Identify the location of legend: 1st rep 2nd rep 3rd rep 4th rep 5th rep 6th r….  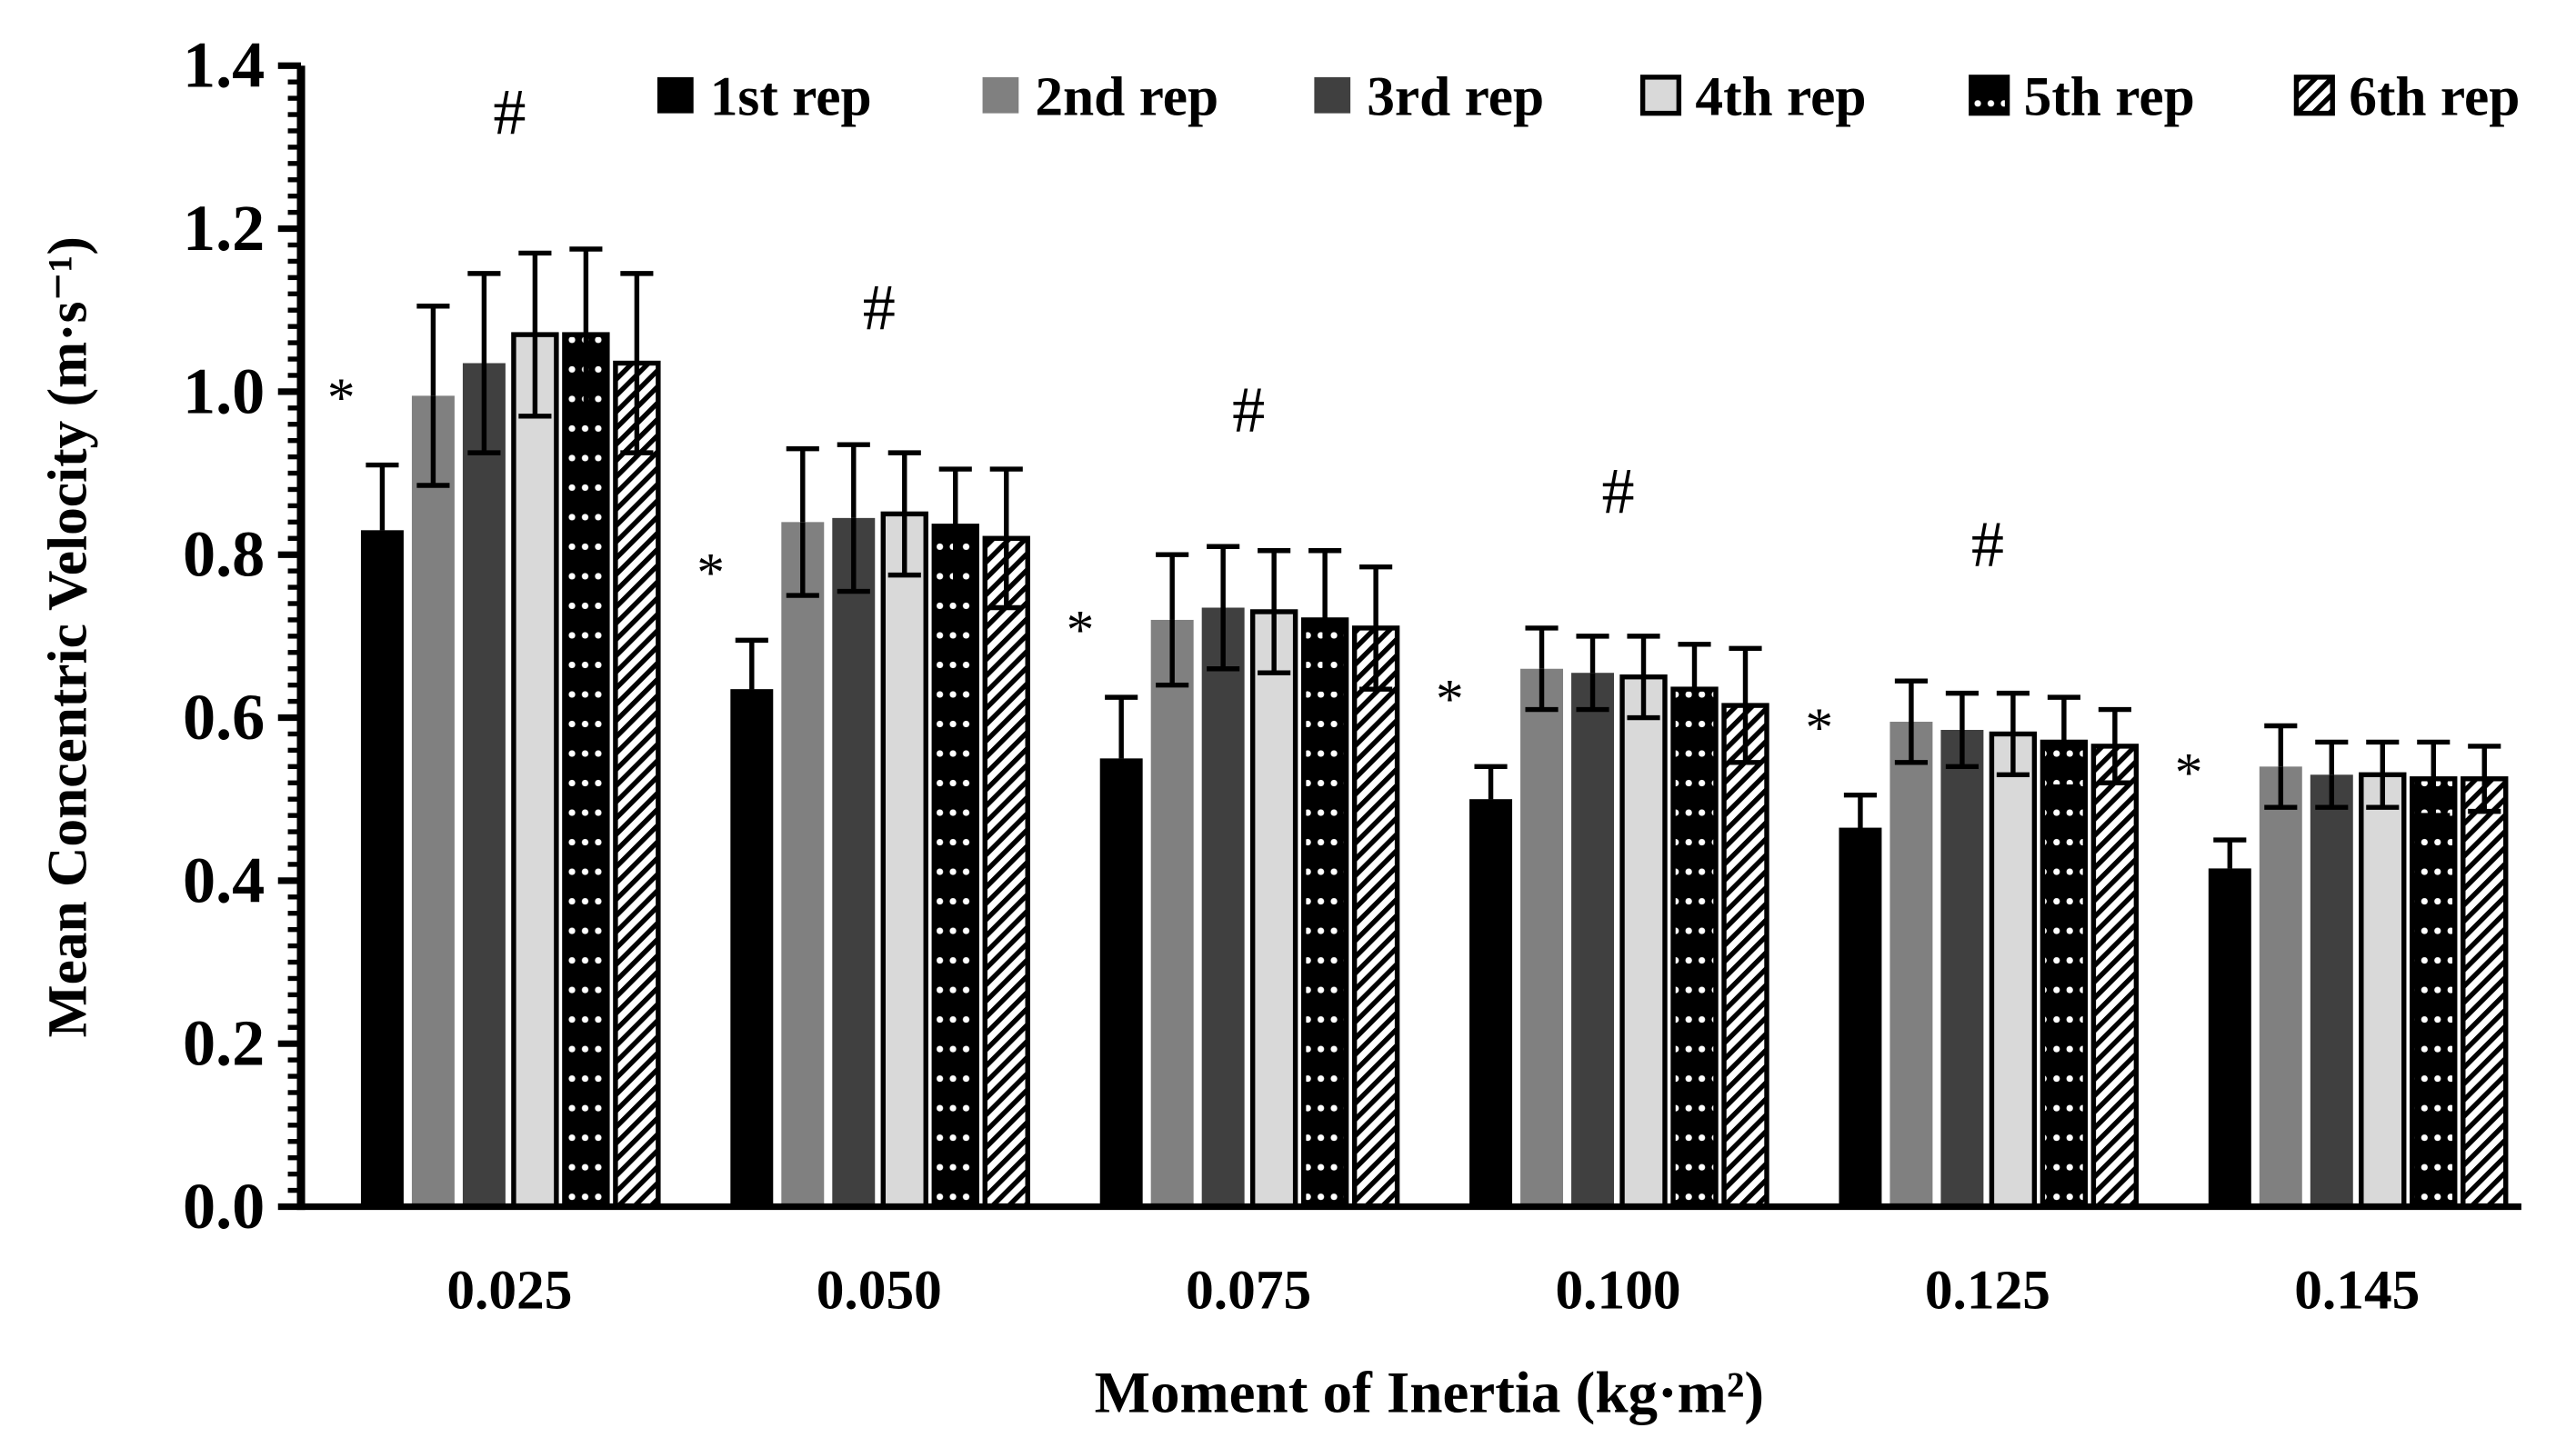
(1588, 96).